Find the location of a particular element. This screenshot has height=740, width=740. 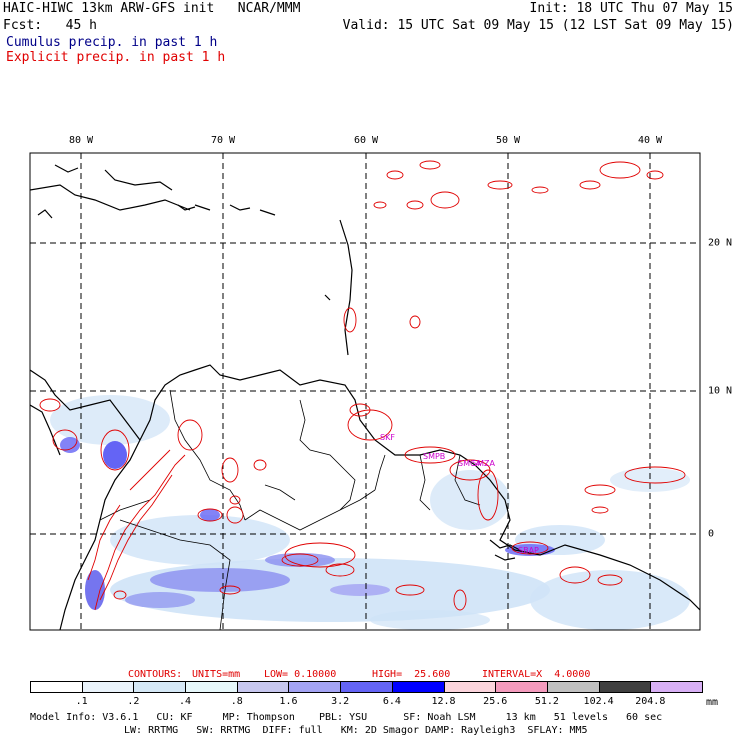

station-label-smpb: SMPB is located at coordinates (434, 456).